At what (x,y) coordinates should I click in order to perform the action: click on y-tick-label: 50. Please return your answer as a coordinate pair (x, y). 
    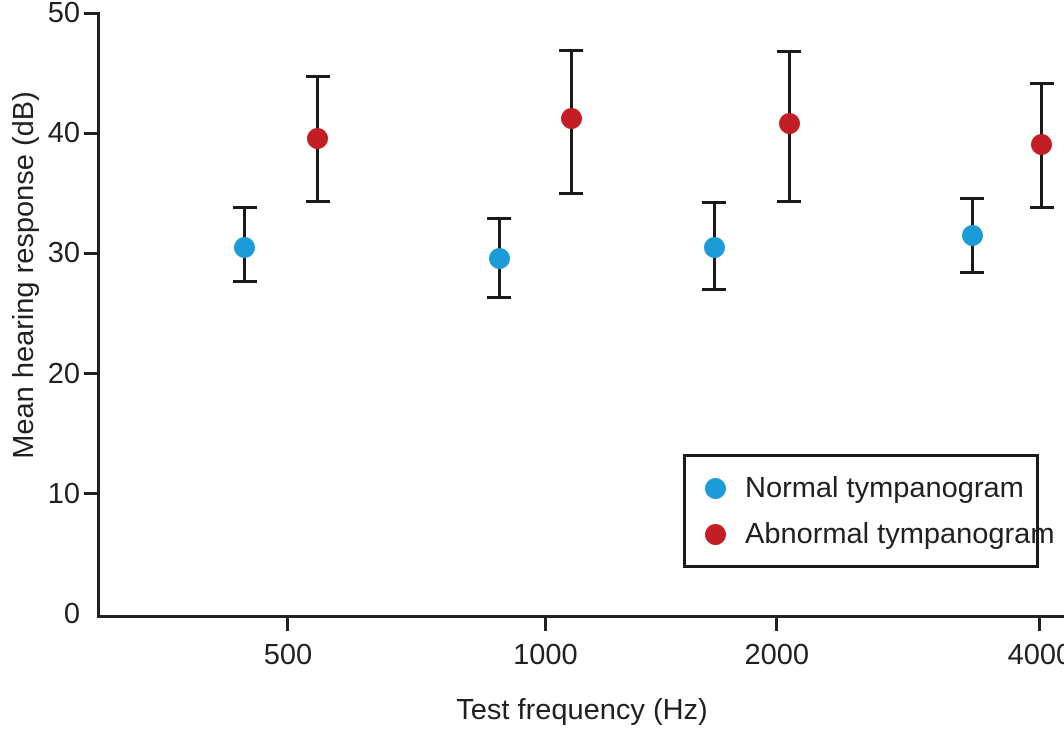
    Looking at the image, I should click on (63, 14).